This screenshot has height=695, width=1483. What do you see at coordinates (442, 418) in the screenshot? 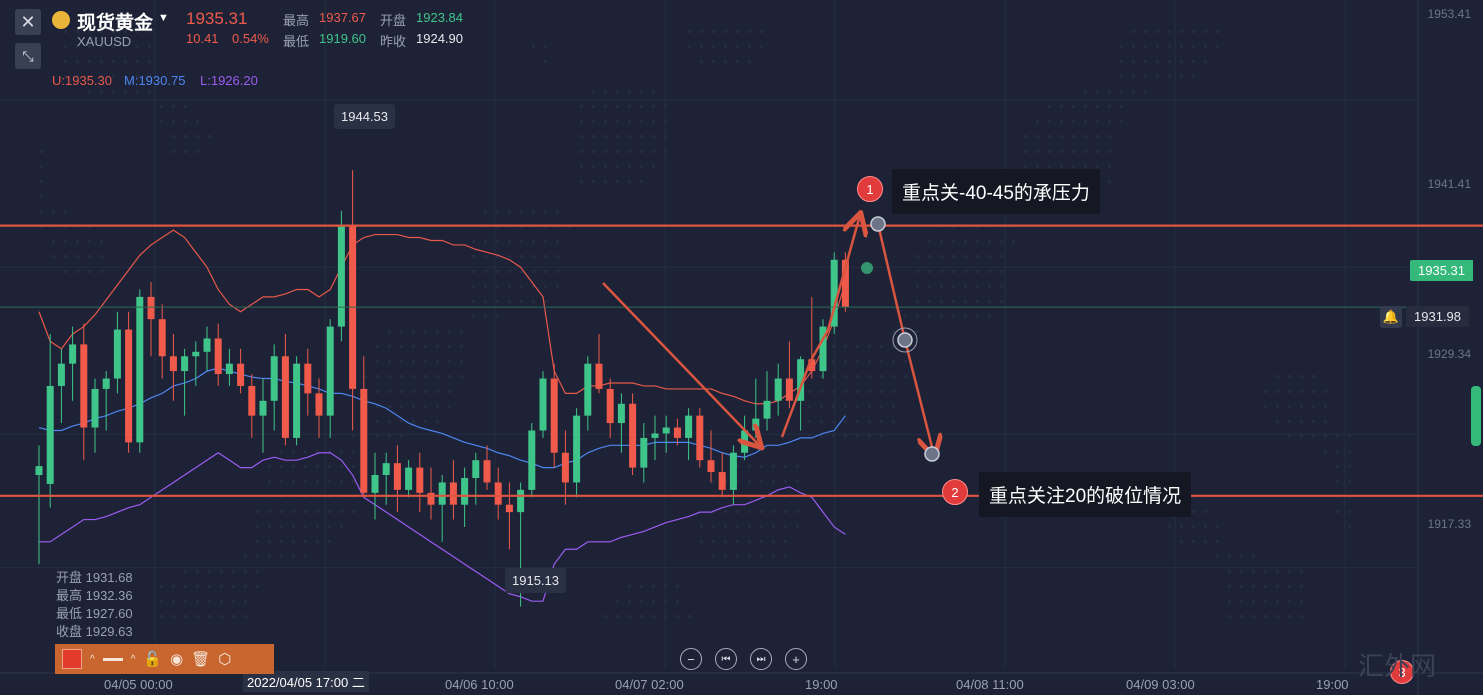
I see `bollinger-middle-line` at bounding box center [442, 418].